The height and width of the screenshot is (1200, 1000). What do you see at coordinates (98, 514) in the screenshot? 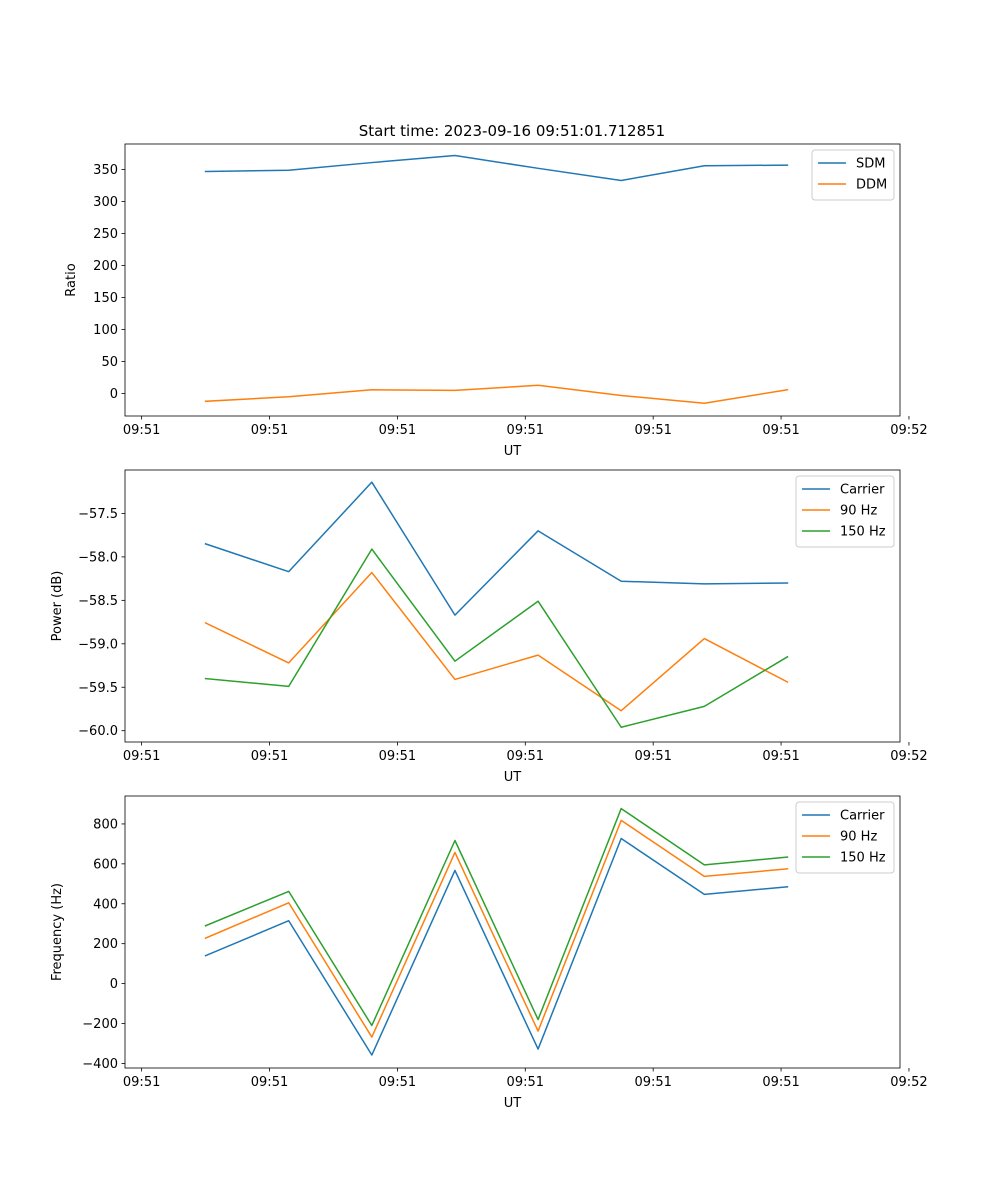
I see `y-tick-label: −57.5` at bounding box center [98, 514].